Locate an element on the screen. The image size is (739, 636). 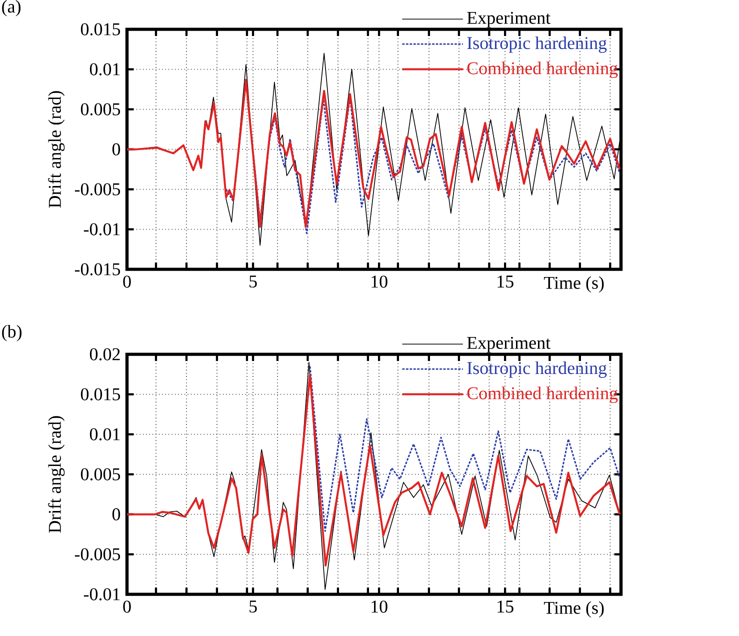
y-tick-label: 0.02 is located at coordinates (105, 354).